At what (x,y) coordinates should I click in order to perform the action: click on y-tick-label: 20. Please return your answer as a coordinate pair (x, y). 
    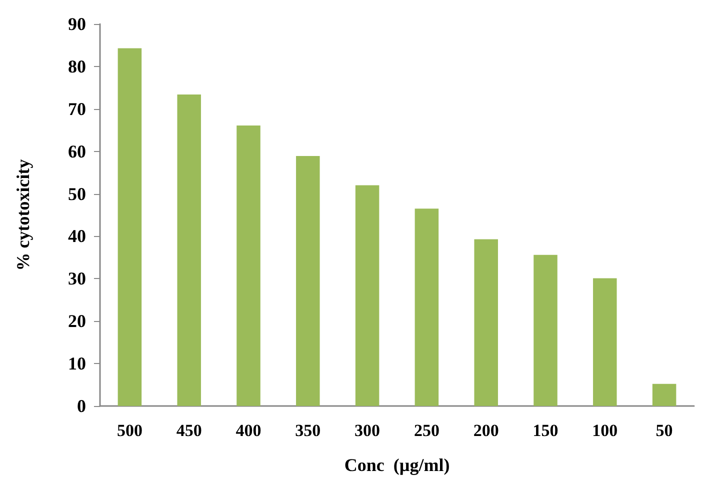
    Looking at the image, I should click on (77, 321).